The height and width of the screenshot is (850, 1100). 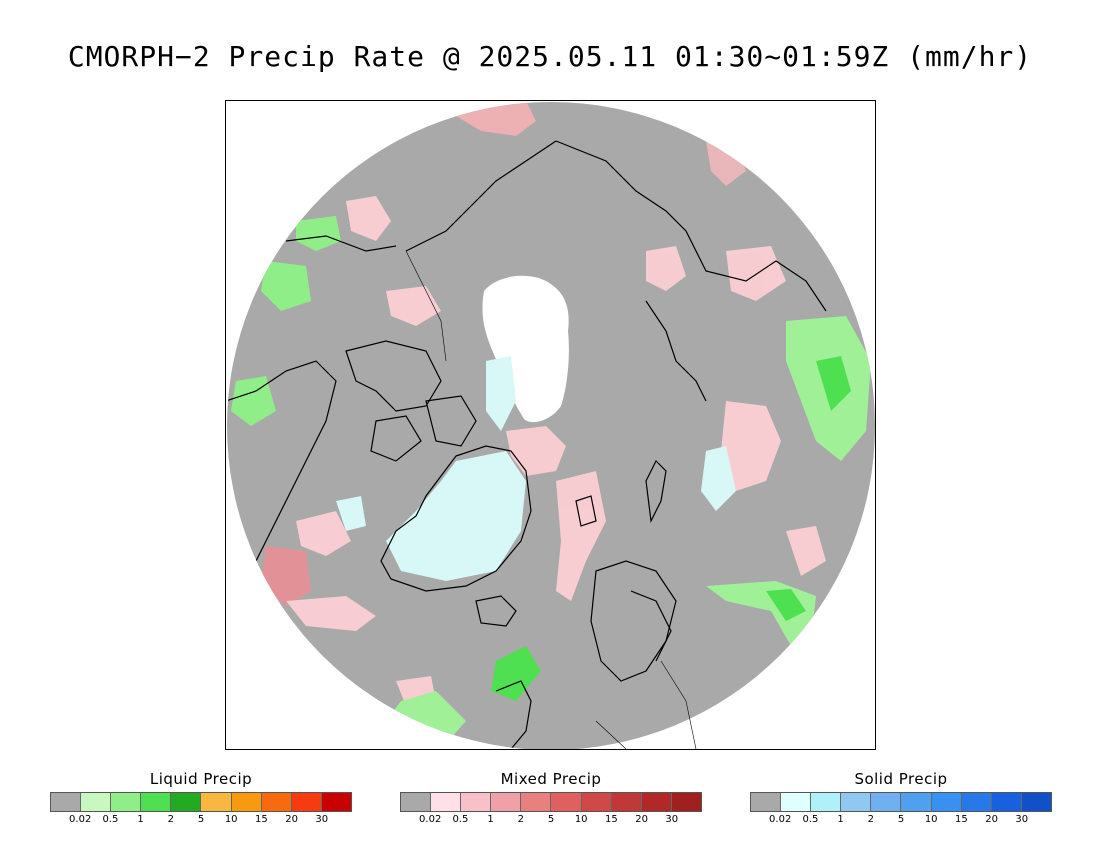 What do you see at coordinates (80, 819) in the screenshot?
I see `legend-liquid-tick: 0.02` at bounding box center [80, 819].